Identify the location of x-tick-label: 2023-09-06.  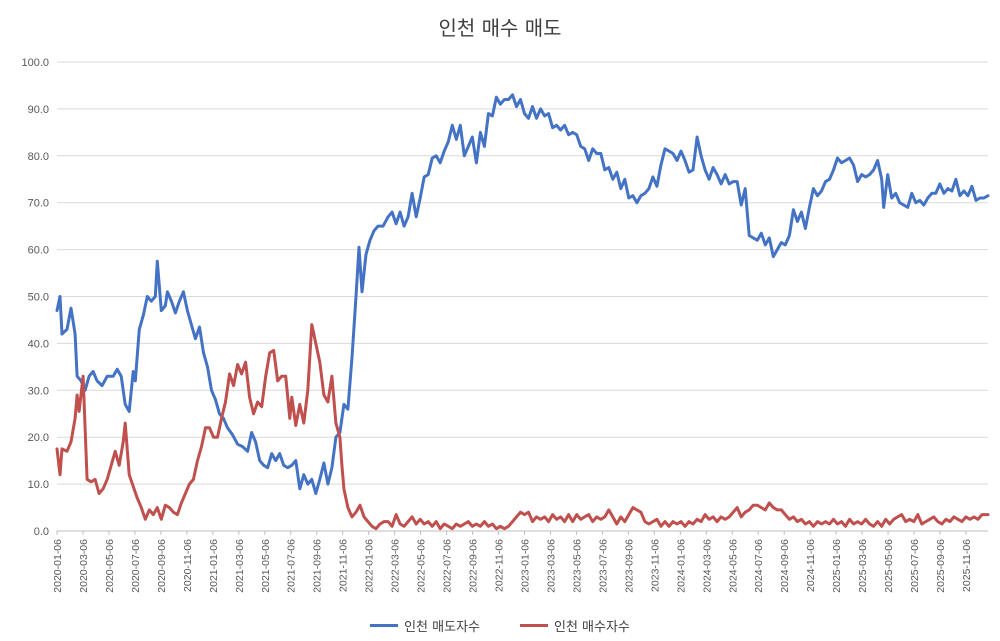
(629, 566).